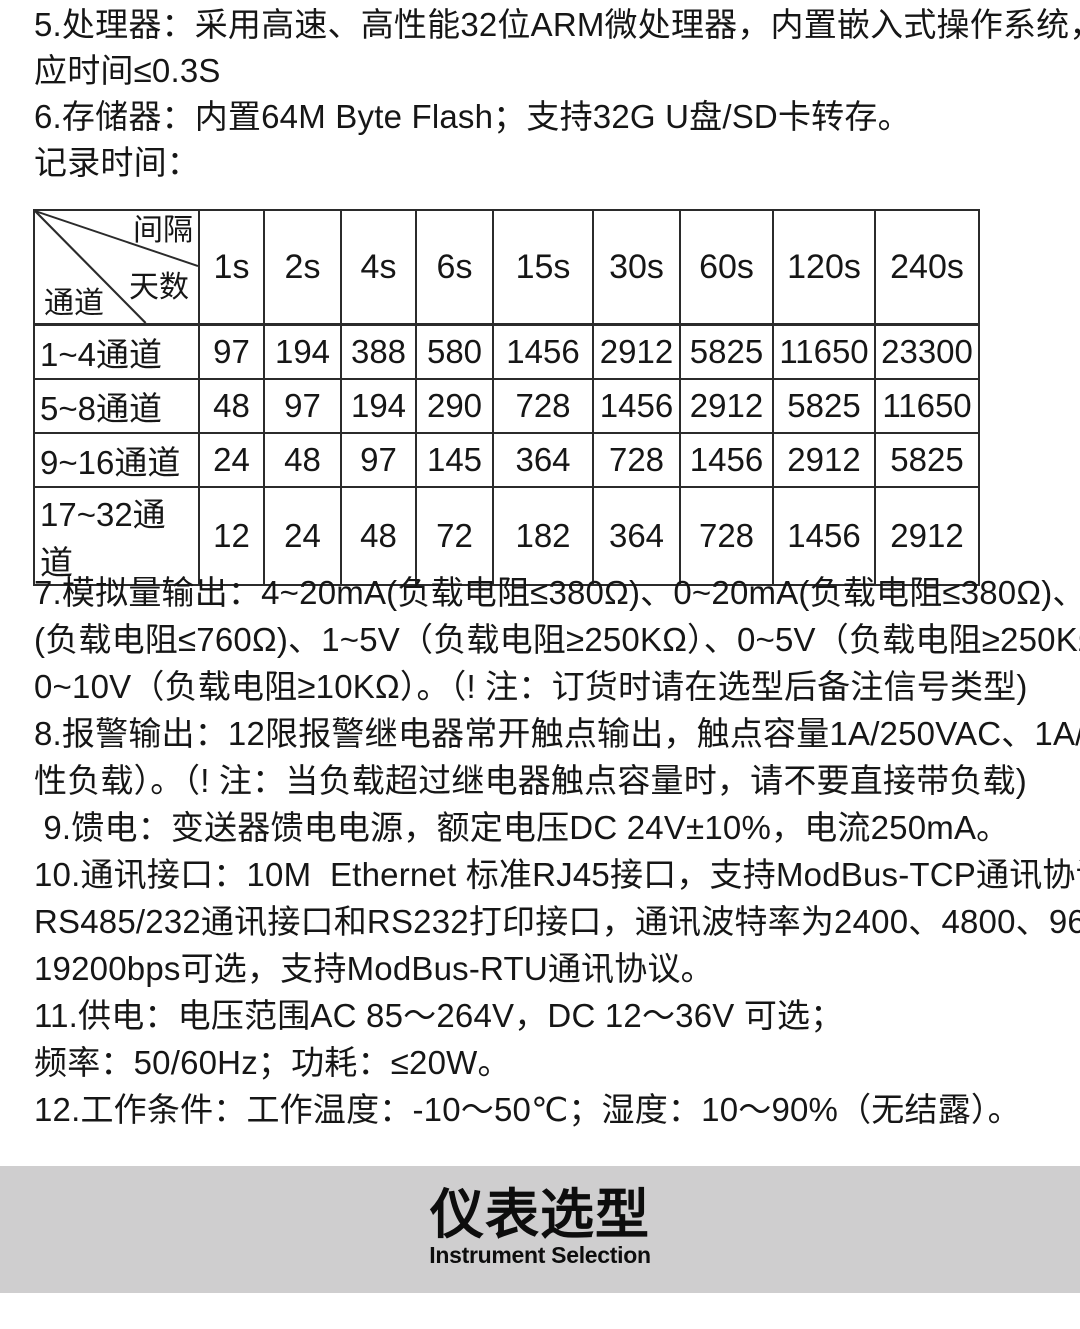  Describe the element at coordinates (117, 162) in the screenshot. I see `spec-text-line: 记录时间：` at that location.